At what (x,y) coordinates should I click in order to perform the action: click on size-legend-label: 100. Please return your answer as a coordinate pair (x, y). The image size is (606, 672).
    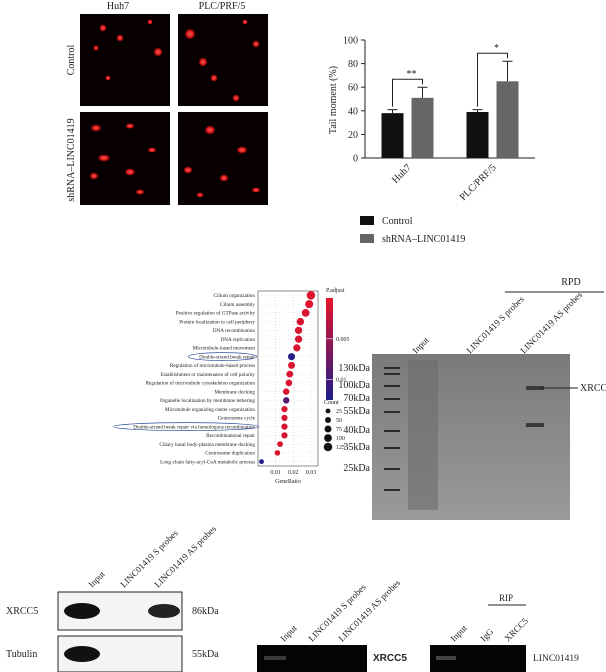
    Looking at the image, I should click on (340, 439).